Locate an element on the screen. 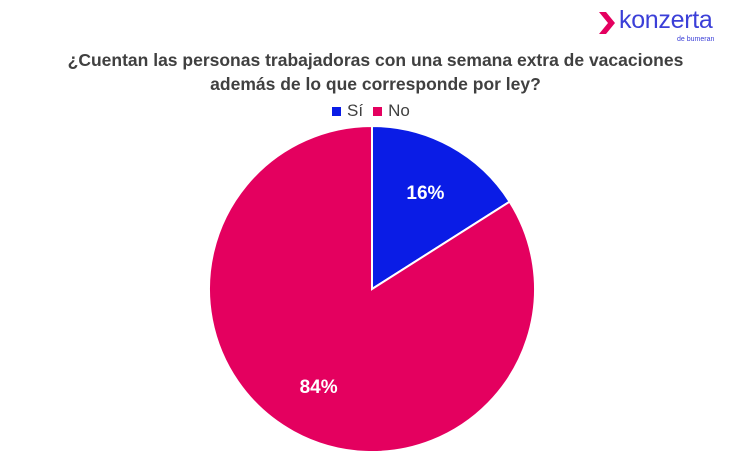 The width and height of the screenshot is (751, 456). legend-label-no: No is located at coordinates (399, 110).